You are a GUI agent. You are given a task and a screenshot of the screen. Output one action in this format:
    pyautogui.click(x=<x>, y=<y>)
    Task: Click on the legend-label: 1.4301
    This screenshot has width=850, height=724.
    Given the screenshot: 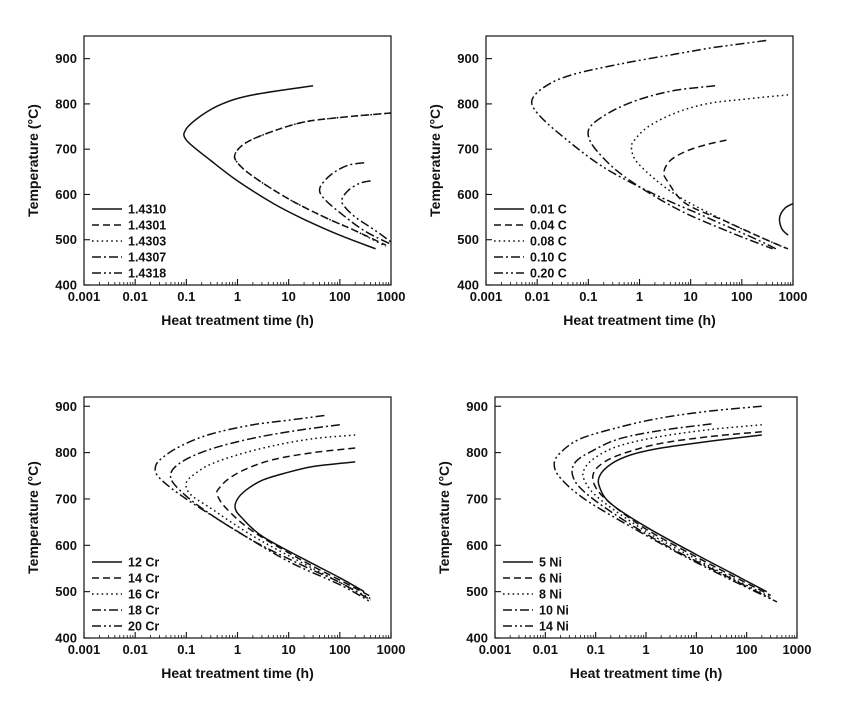 What is the action you would take?
    pyautogui.click(x=147, y=226)
    